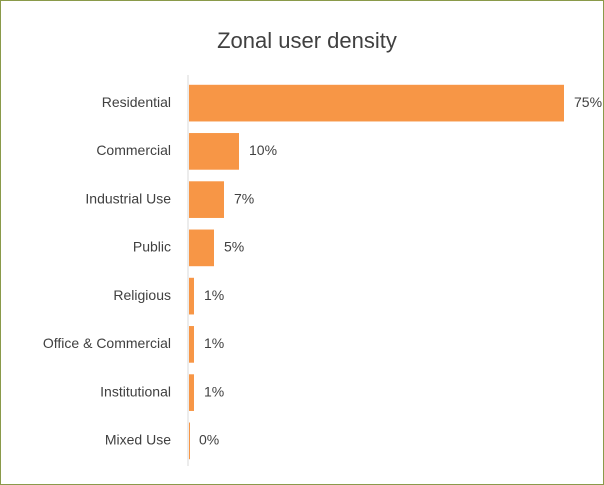 This screenshot has width=604, height=485. I want to click on data-label: 0%, so click(209, 440).